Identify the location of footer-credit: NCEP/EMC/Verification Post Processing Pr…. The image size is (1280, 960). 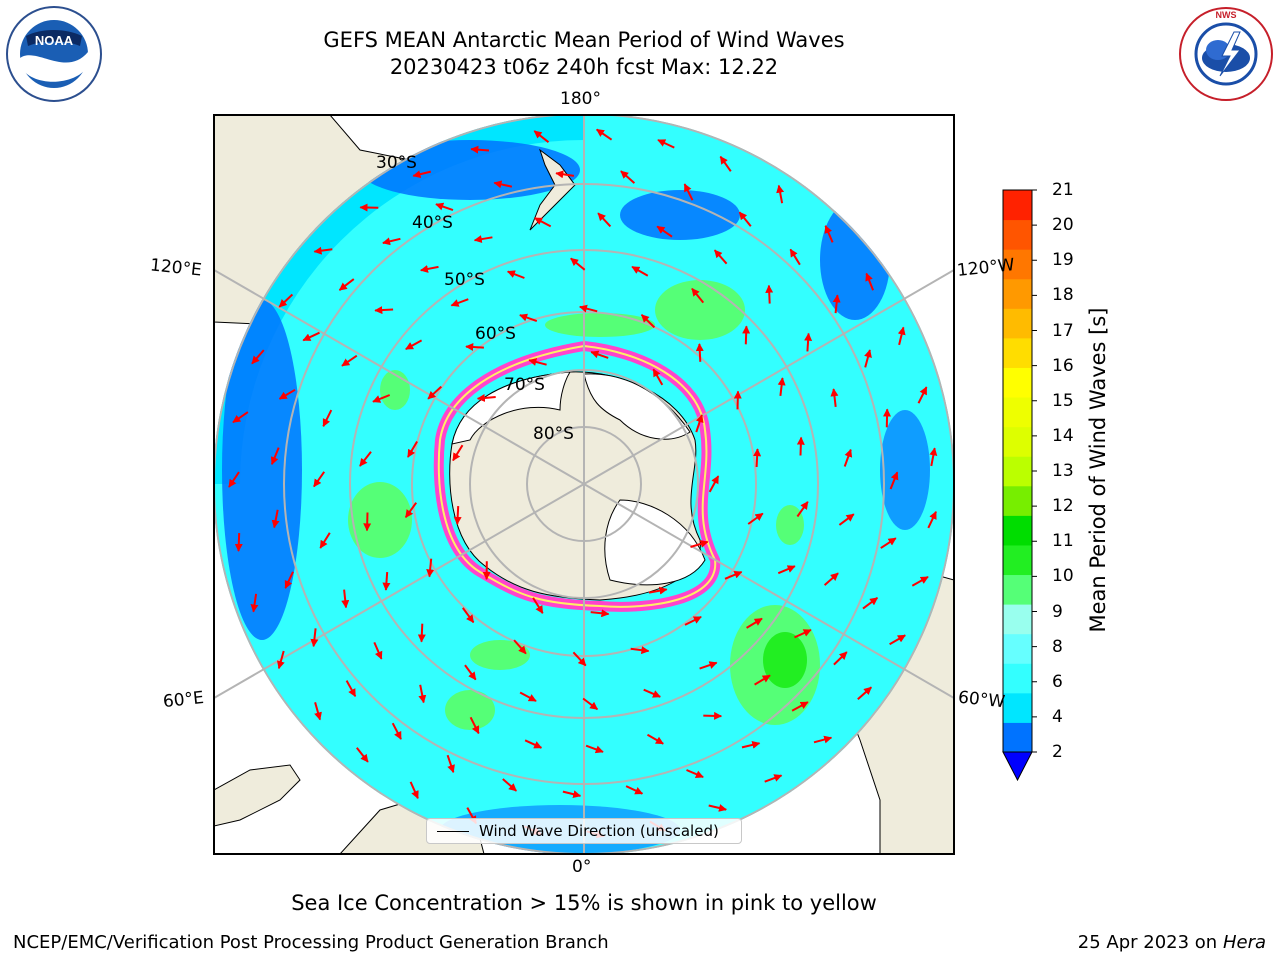
(311, 942).